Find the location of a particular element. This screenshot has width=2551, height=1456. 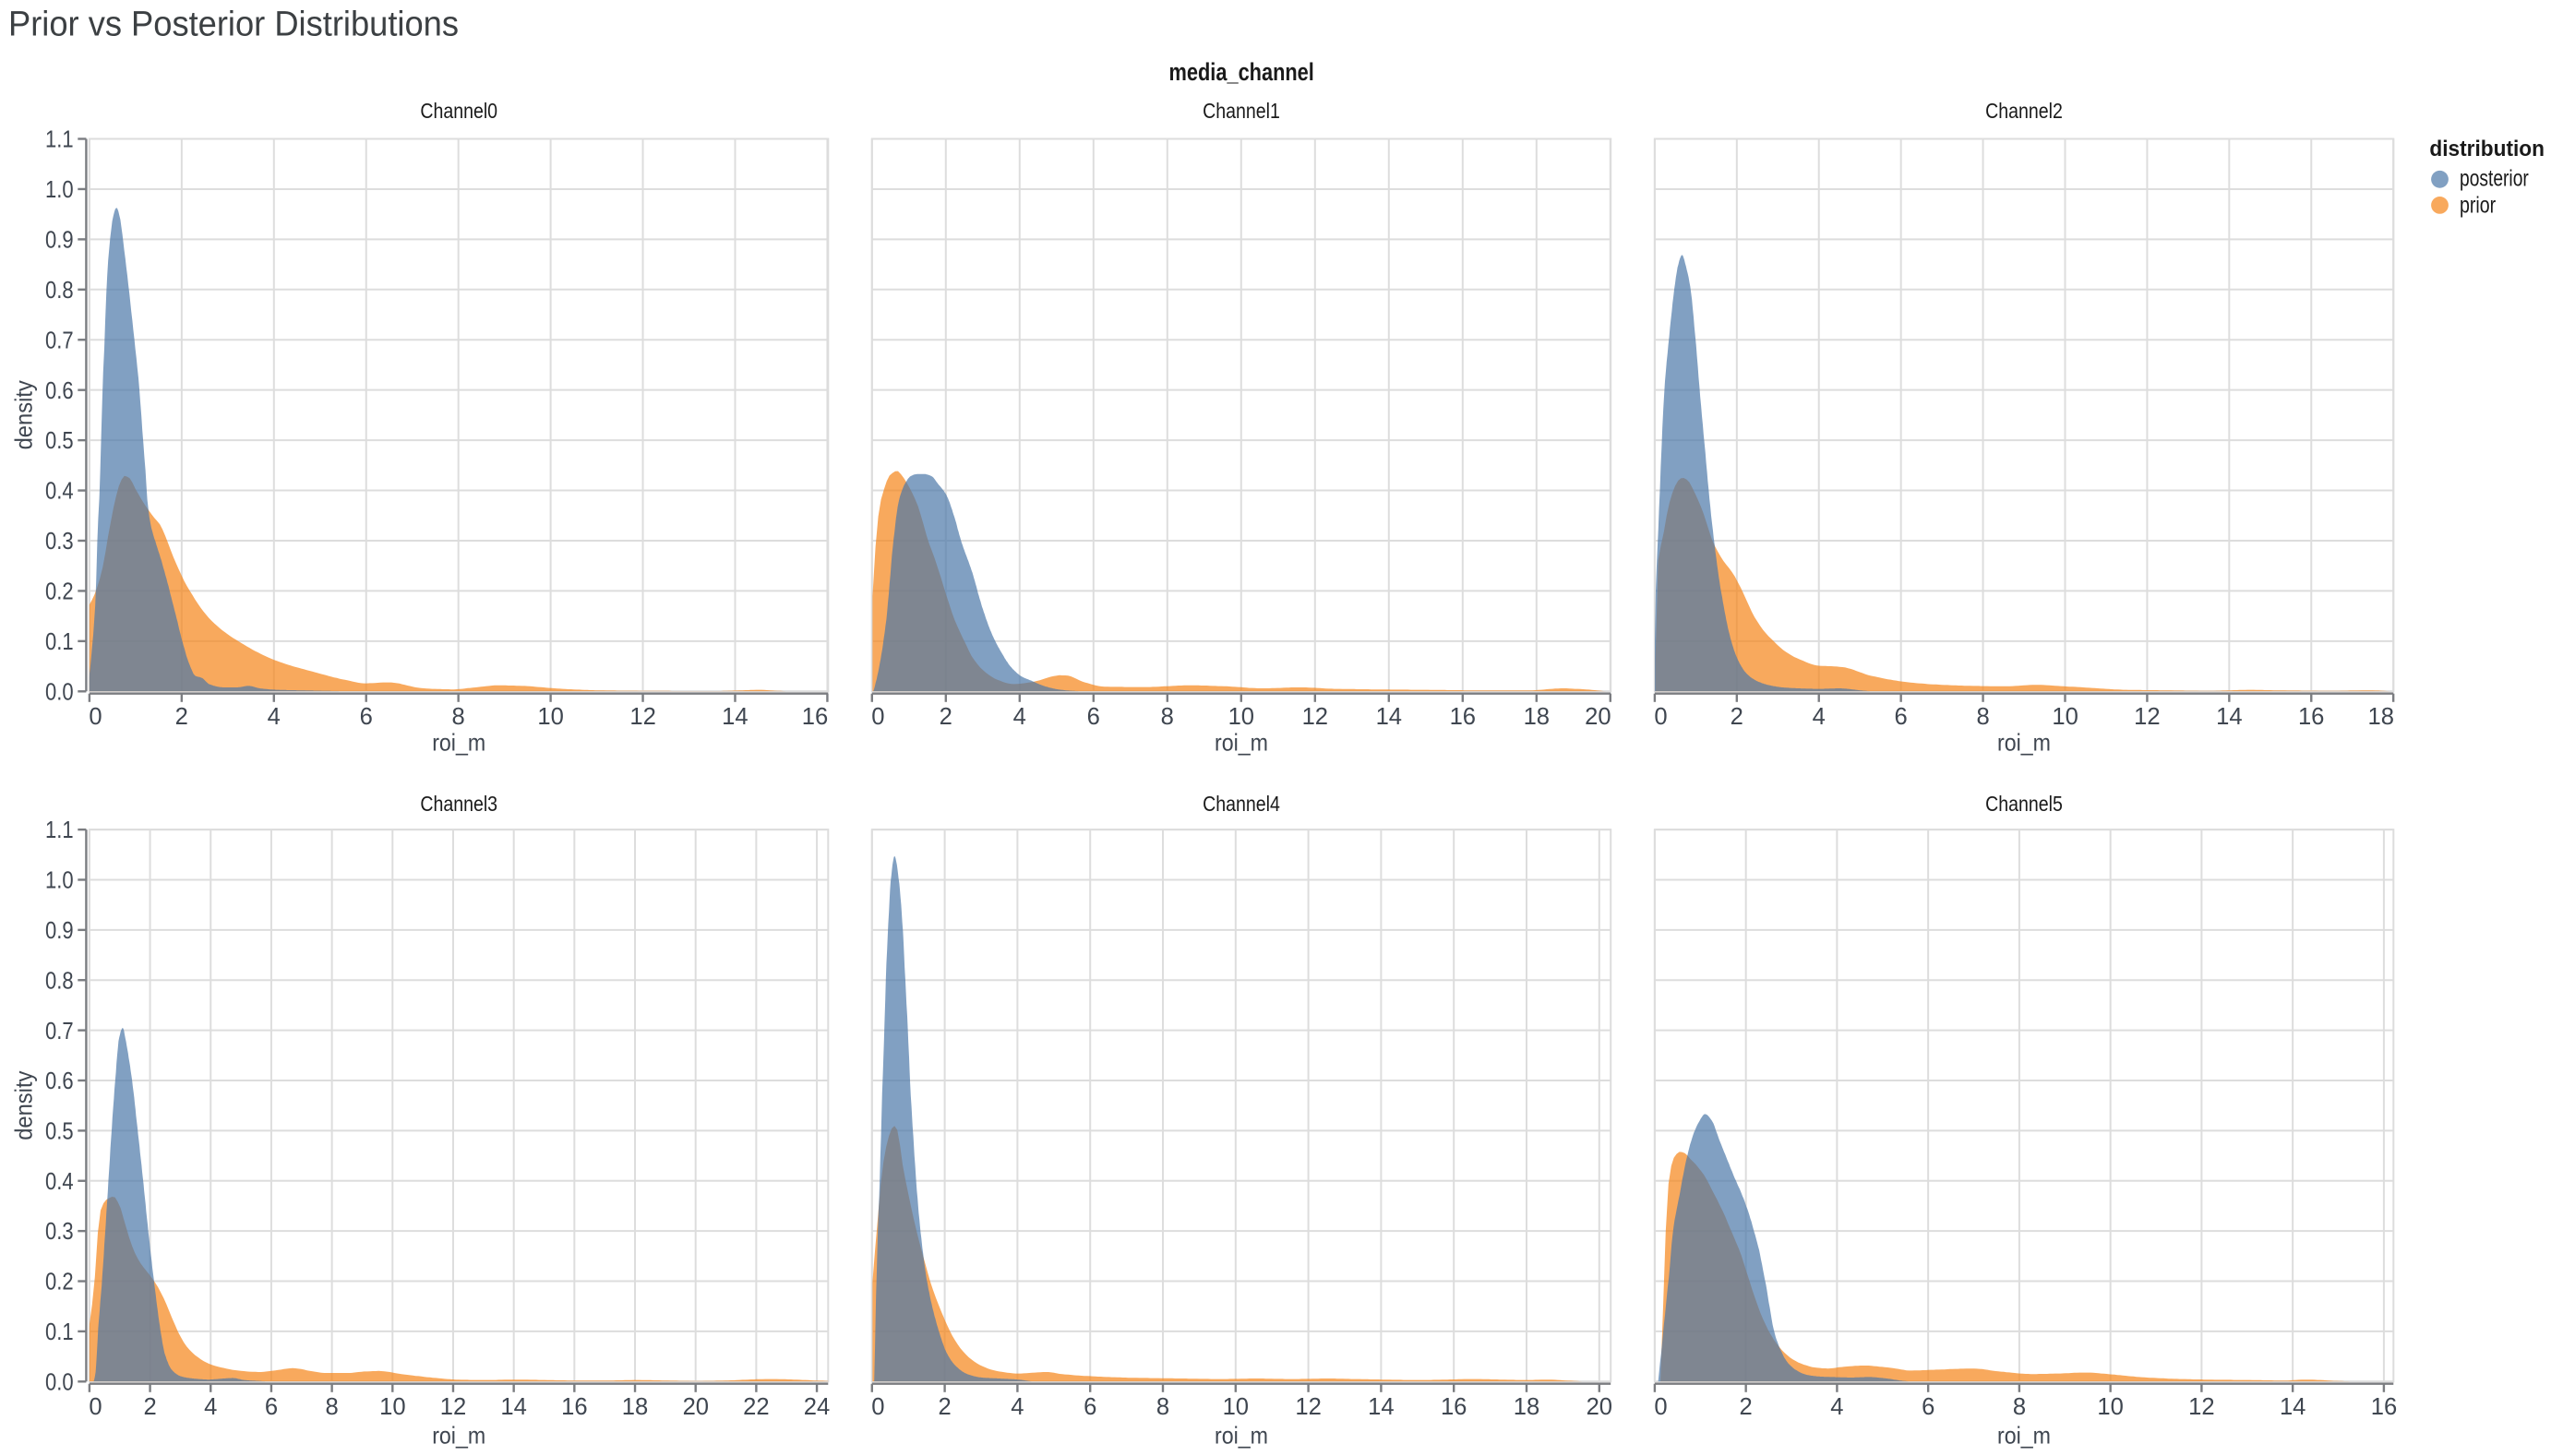

svg-text: prior is located at coordinates (2478, 205).